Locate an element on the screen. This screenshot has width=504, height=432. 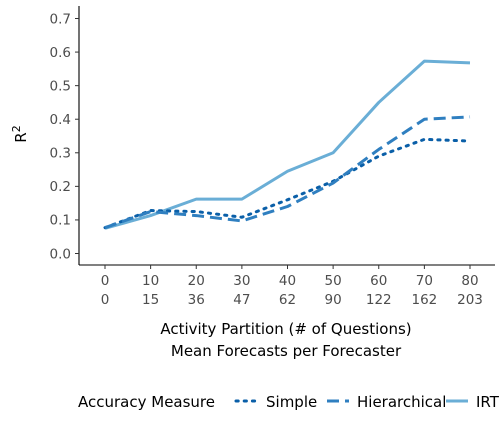
y-ticks: 0.0 0.1 0.2 0.3 0.4 0.5 0.6 0.7 is located at coordinates (64, 136).